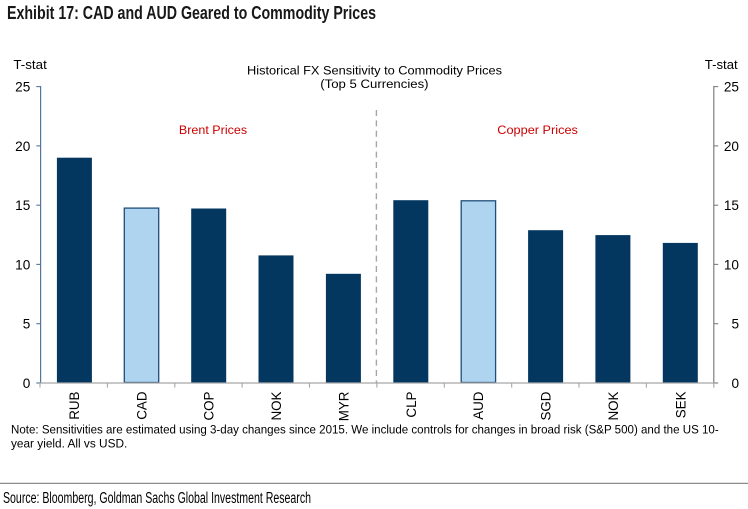 The width and height of the screenshot is (748, 509). Describe the element at coordinates (478, 405) in the screenshot. I see `svg-text: AUD` at that location.